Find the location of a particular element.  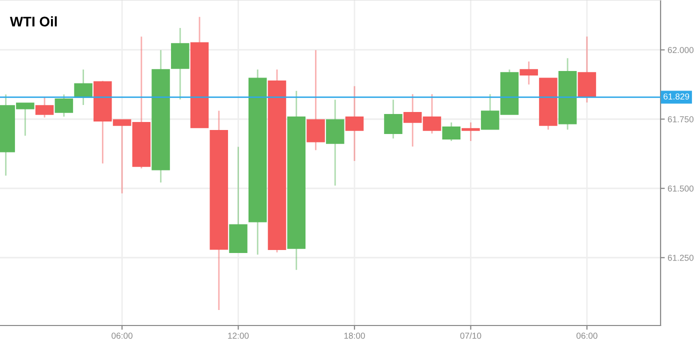

x-tick-label: 12:00 is located at coordinates (238, 335).